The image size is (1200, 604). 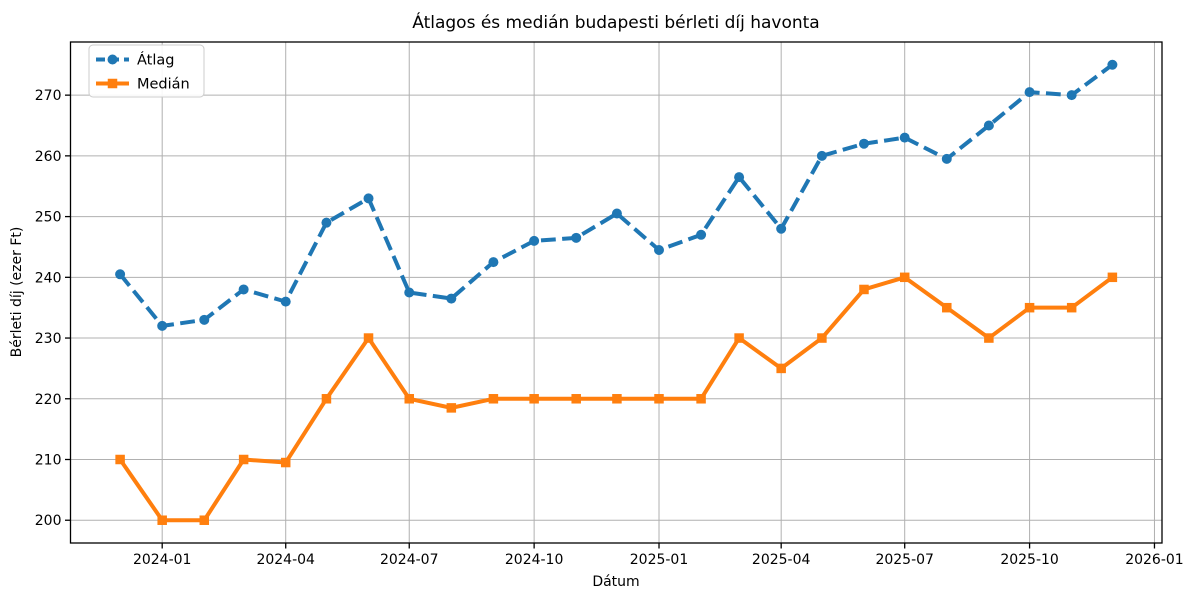 I want to click on x-axis-label: Dátum, so click(x=615, y=582).